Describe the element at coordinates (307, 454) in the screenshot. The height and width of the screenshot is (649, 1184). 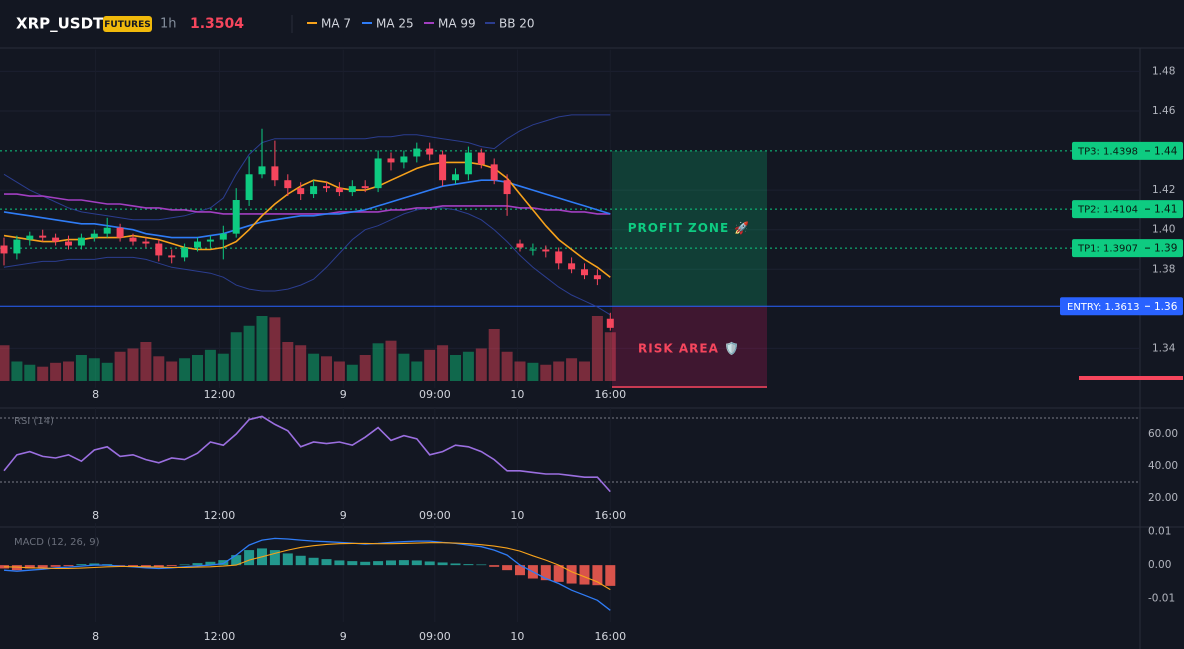
I see `rsi-line` at that location.